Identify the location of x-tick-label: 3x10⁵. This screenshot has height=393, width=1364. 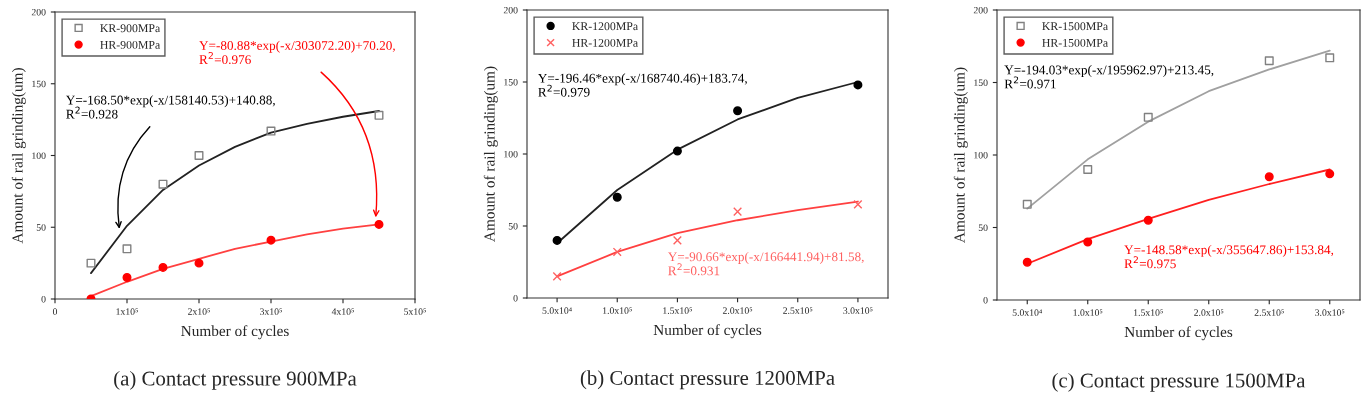
(271, 311).